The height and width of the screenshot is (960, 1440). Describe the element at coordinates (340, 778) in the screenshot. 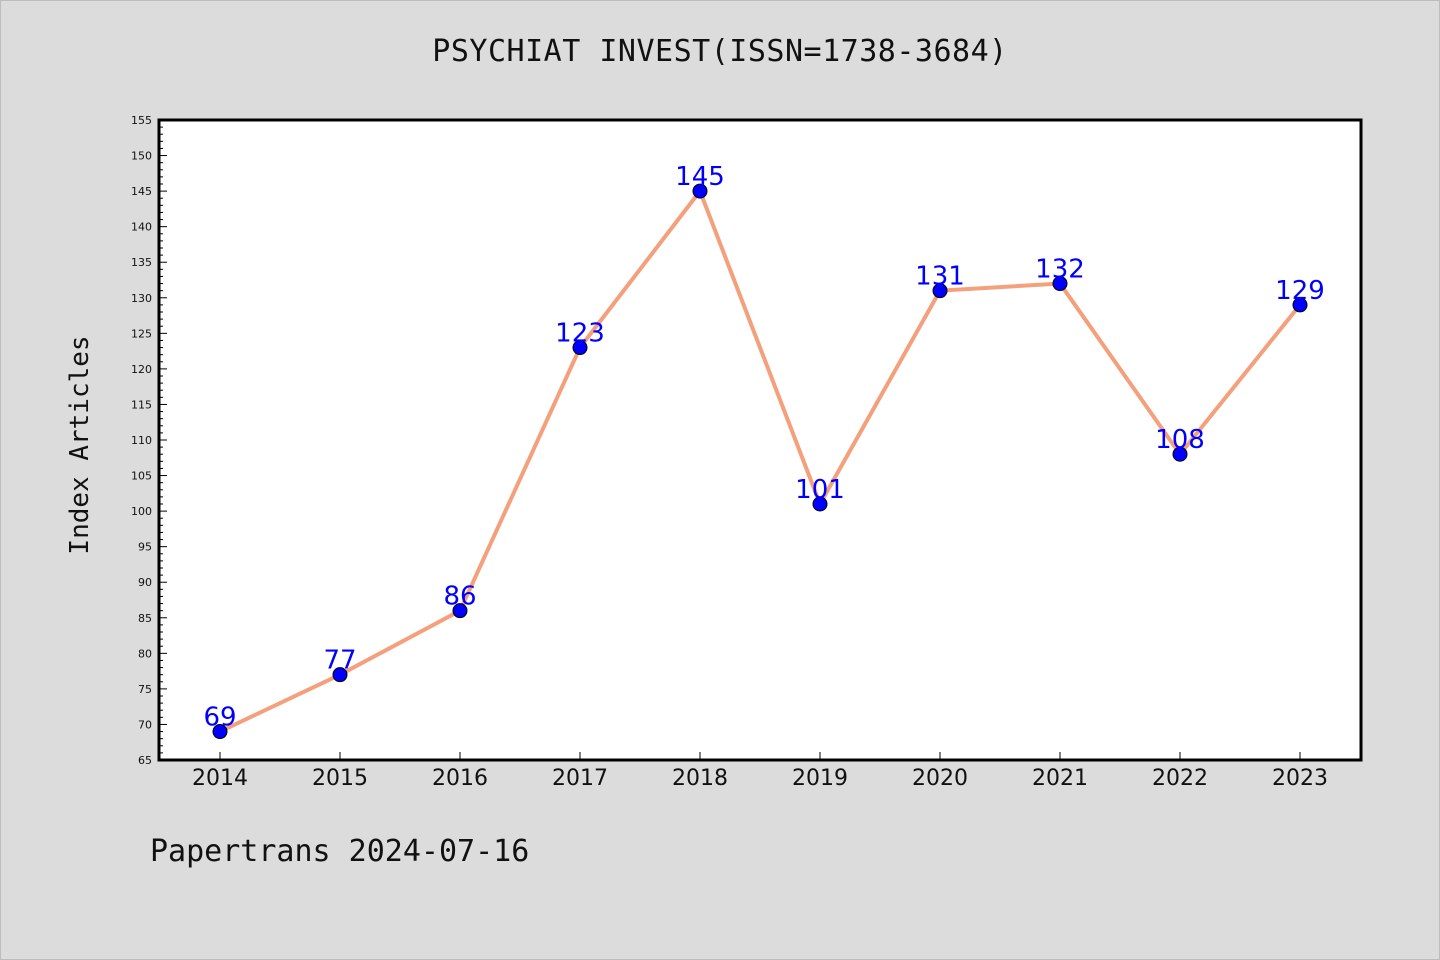

I see `x-tick-label: 2015` at that location.